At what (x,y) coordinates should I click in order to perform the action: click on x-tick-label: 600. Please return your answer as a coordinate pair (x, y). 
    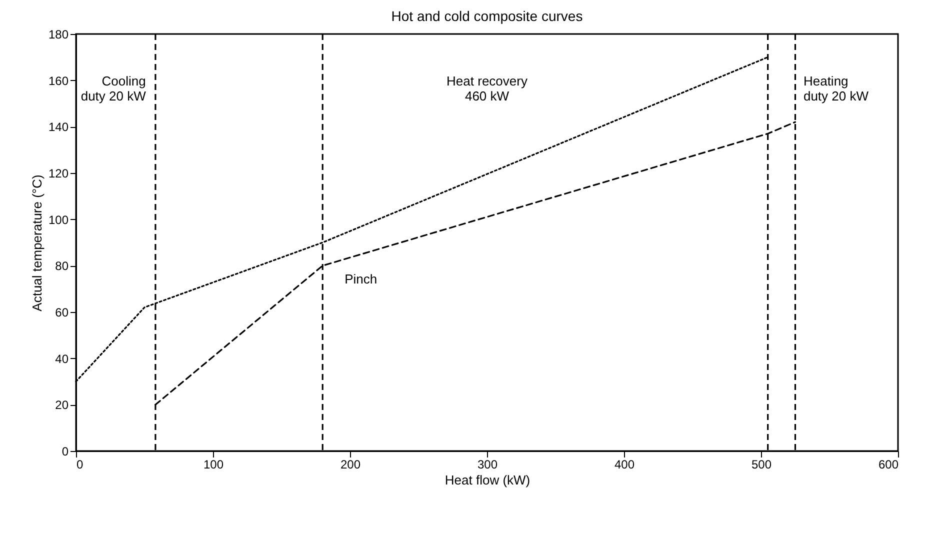
    Looking at the image, I should click on (888, 465).